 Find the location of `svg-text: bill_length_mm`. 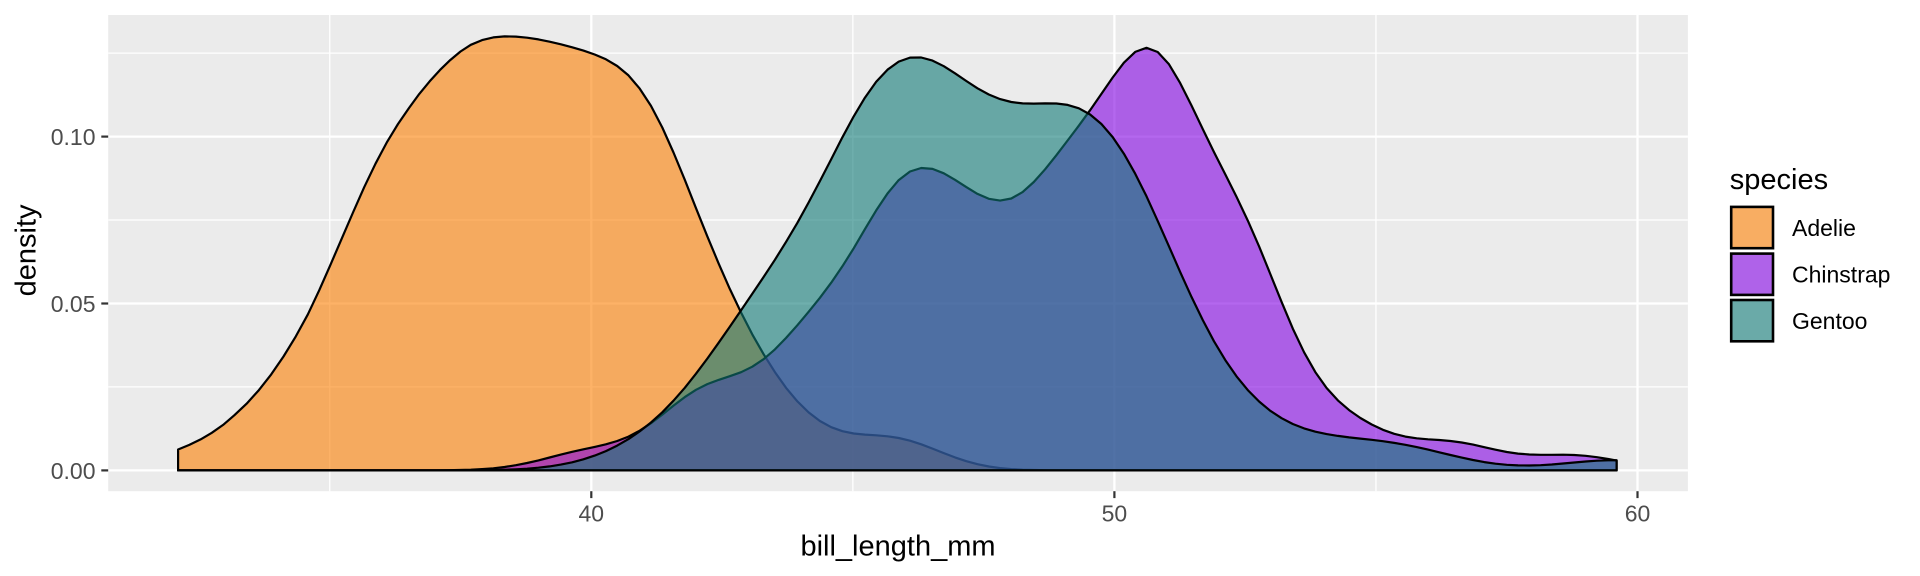

svg-text: bill_length_mm is located at coordinates (897, 547).